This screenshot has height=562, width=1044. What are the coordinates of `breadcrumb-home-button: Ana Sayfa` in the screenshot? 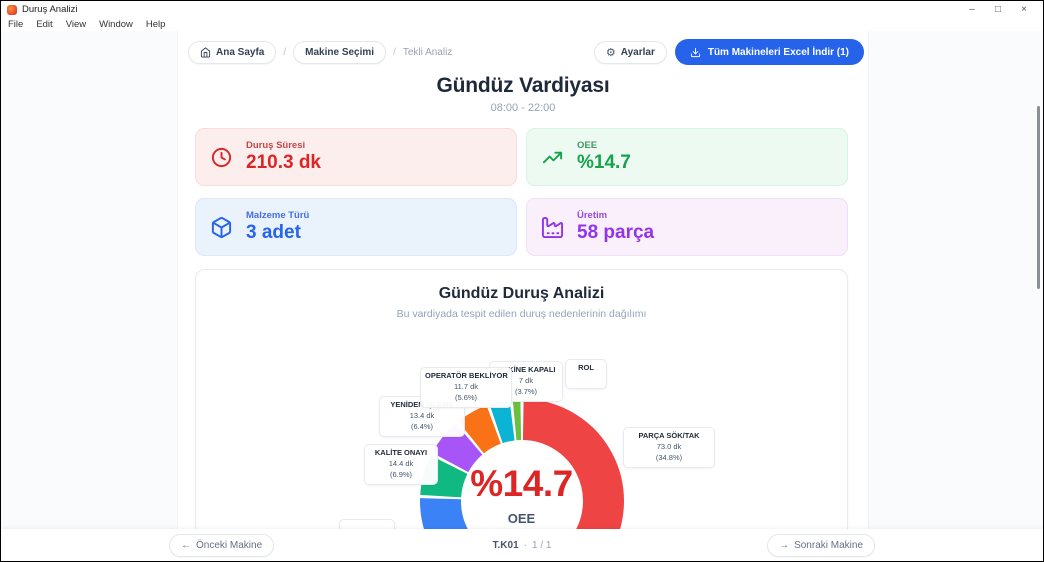 It's located at (232, 52).